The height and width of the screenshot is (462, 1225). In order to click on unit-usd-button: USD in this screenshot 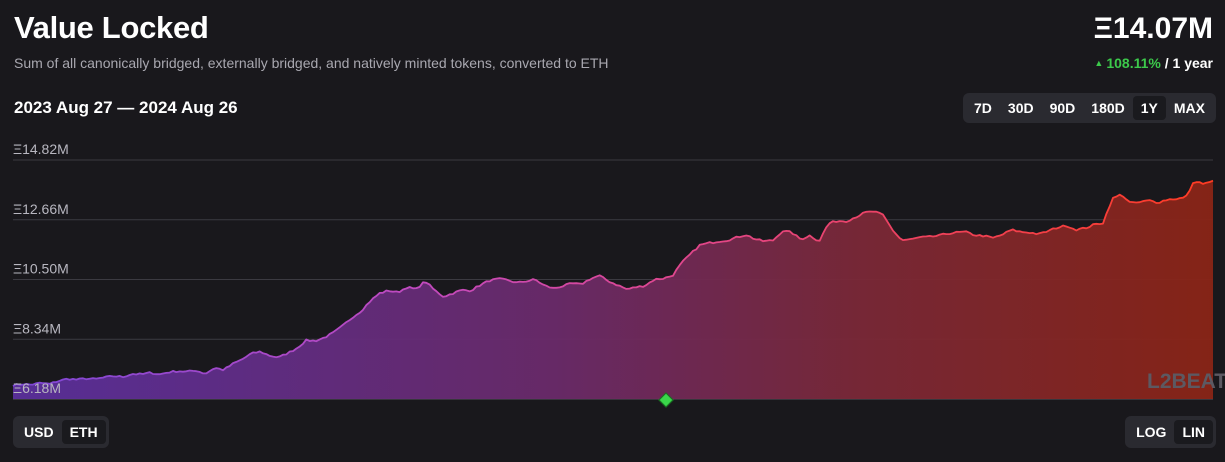, I will do `click(39, 432)`.